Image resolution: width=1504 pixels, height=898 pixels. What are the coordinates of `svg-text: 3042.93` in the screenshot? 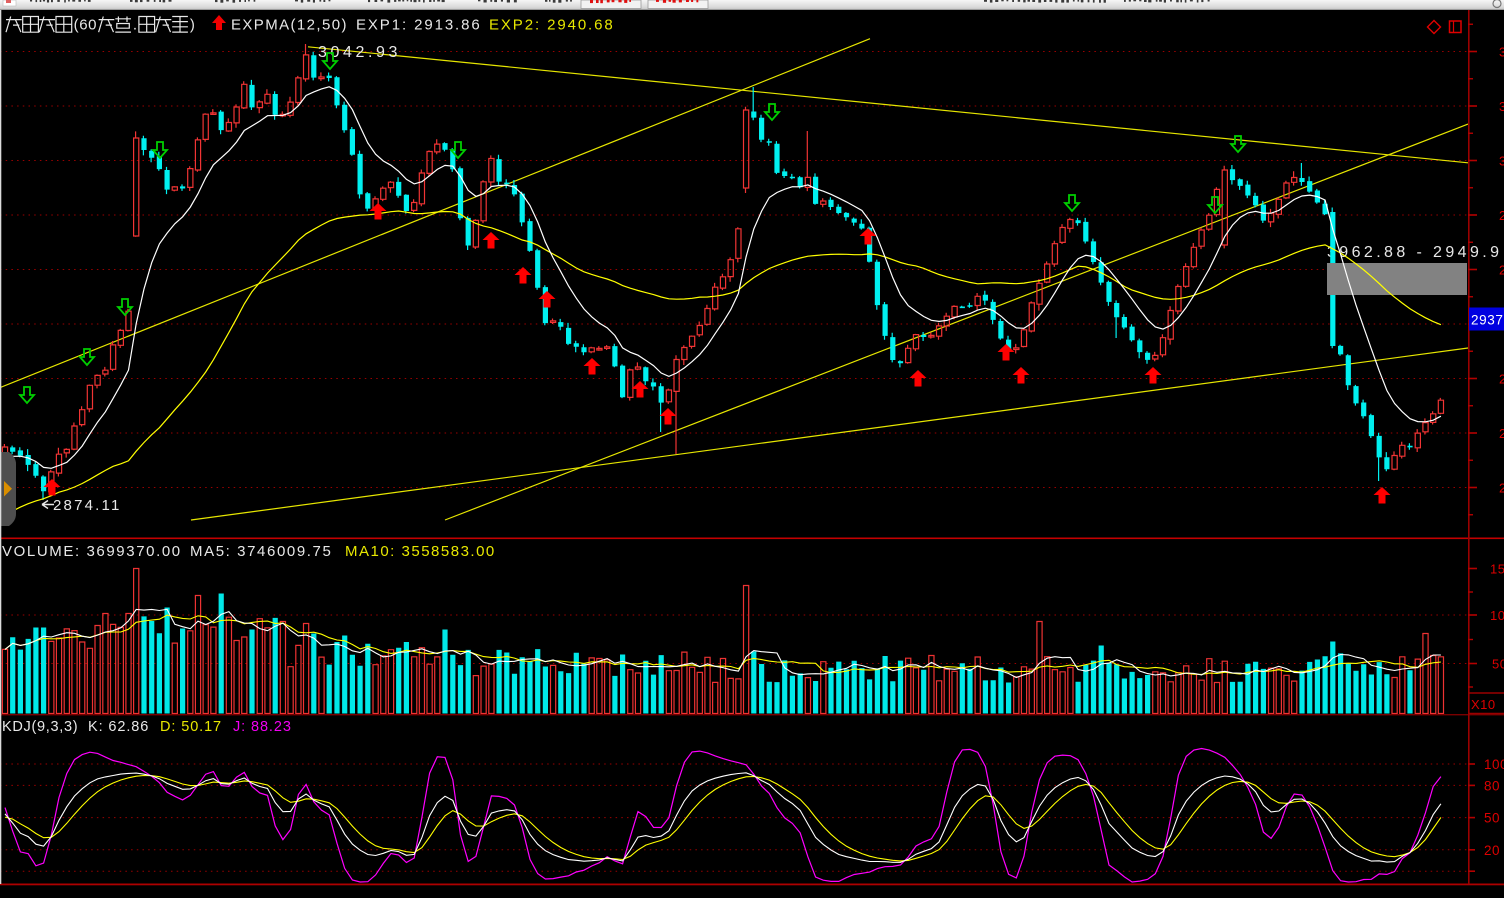 It's located at (359, 52).